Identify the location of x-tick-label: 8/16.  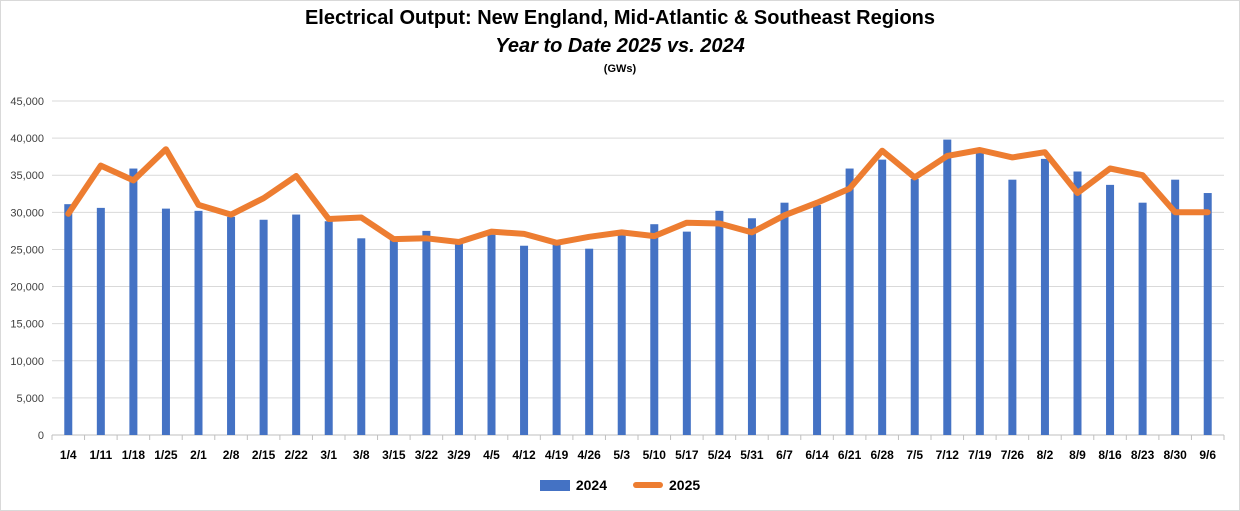
(1110, 455).